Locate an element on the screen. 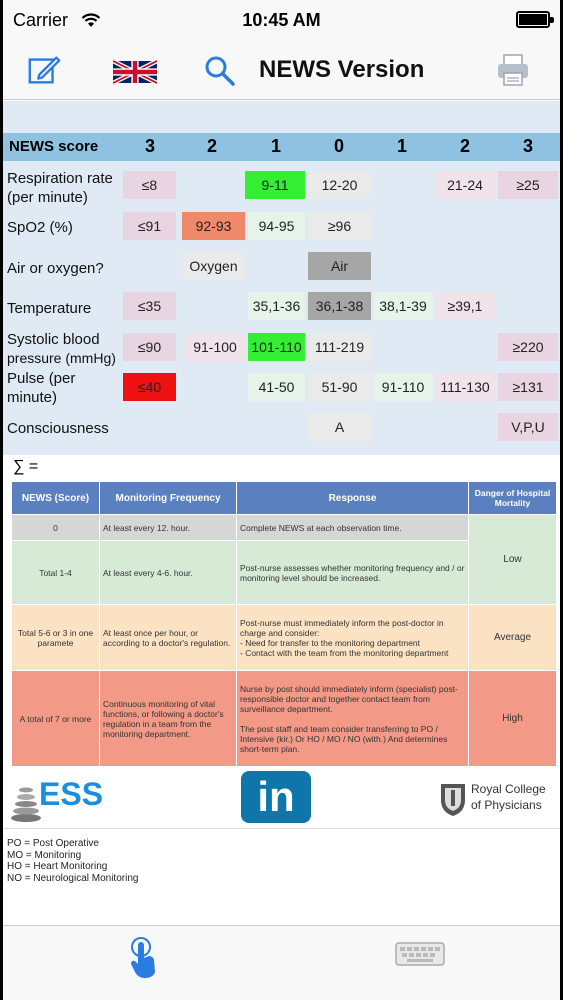 This screenshot has height=1000, width=563. search-icon is located at coordinates (220, 71).